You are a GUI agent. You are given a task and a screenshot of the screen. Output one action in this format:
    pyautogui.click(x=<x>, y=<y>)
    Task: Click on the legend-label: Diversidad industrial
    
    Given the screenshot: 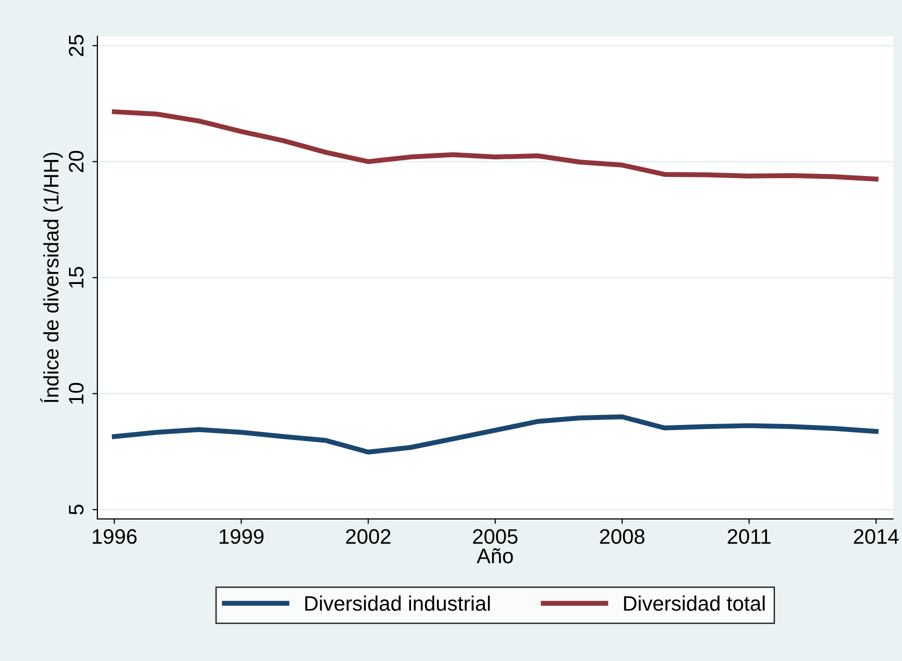 What is the action you would take?
    pyautogui.click(x=397, y=603)
    